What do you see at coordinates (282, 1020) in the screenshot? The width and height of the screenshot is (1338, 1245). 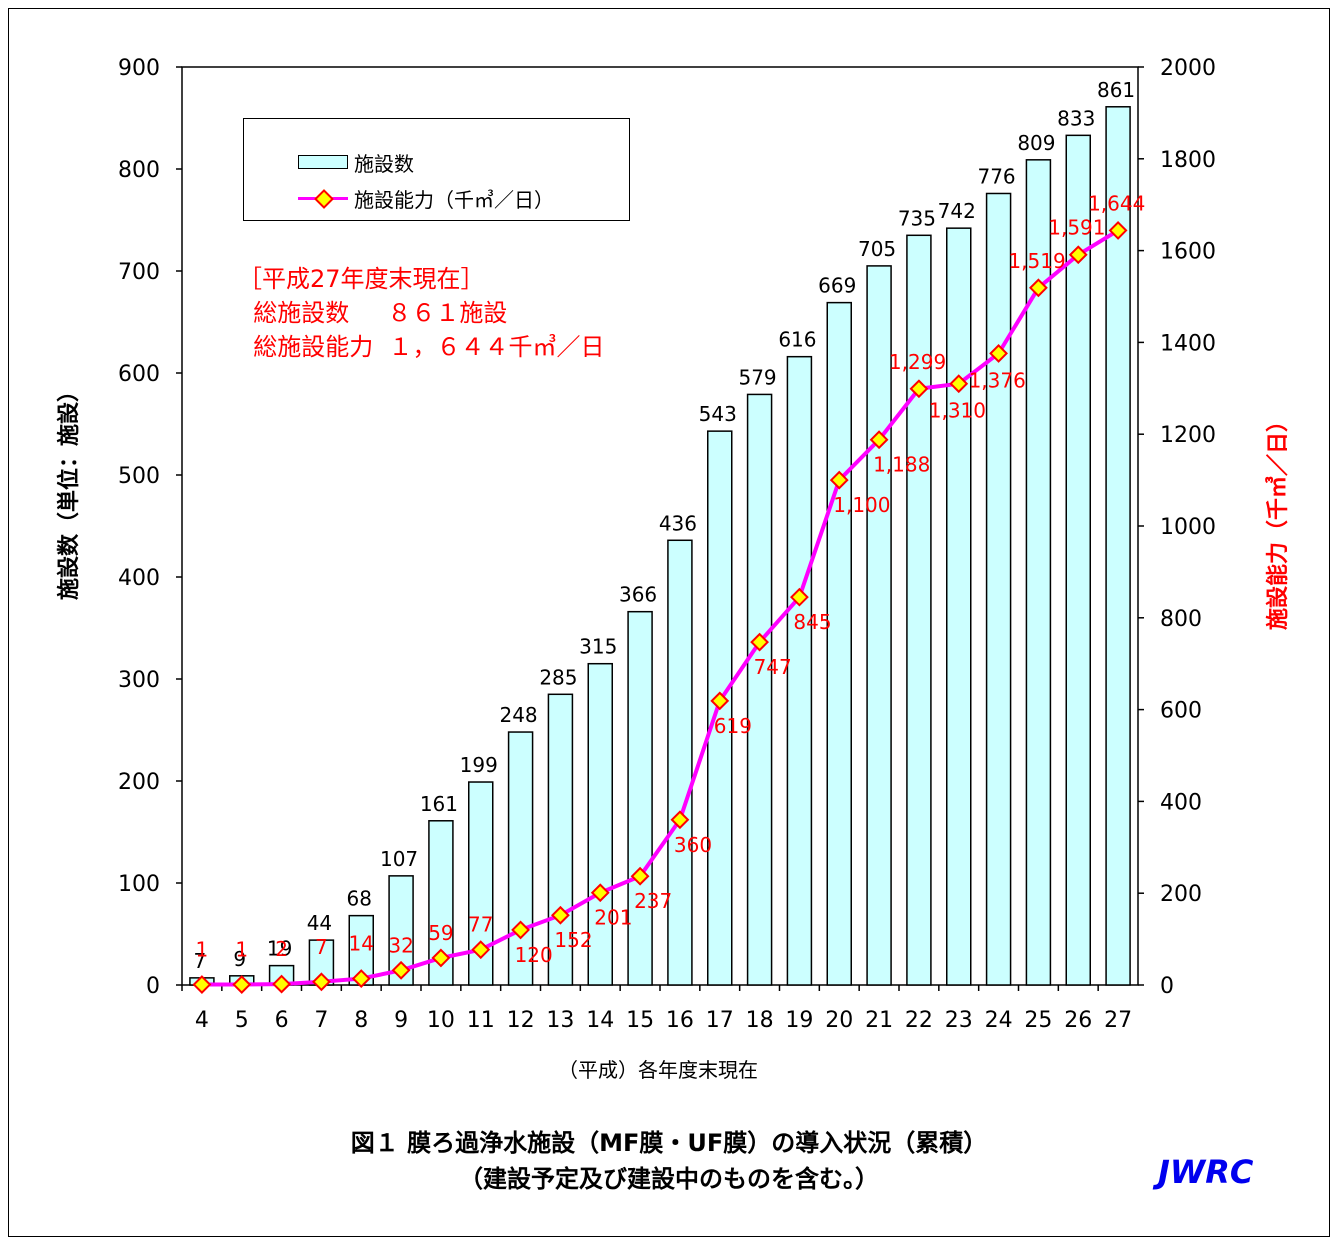 I see `x-tick-label: 6` at bounding box center [282, 1020].